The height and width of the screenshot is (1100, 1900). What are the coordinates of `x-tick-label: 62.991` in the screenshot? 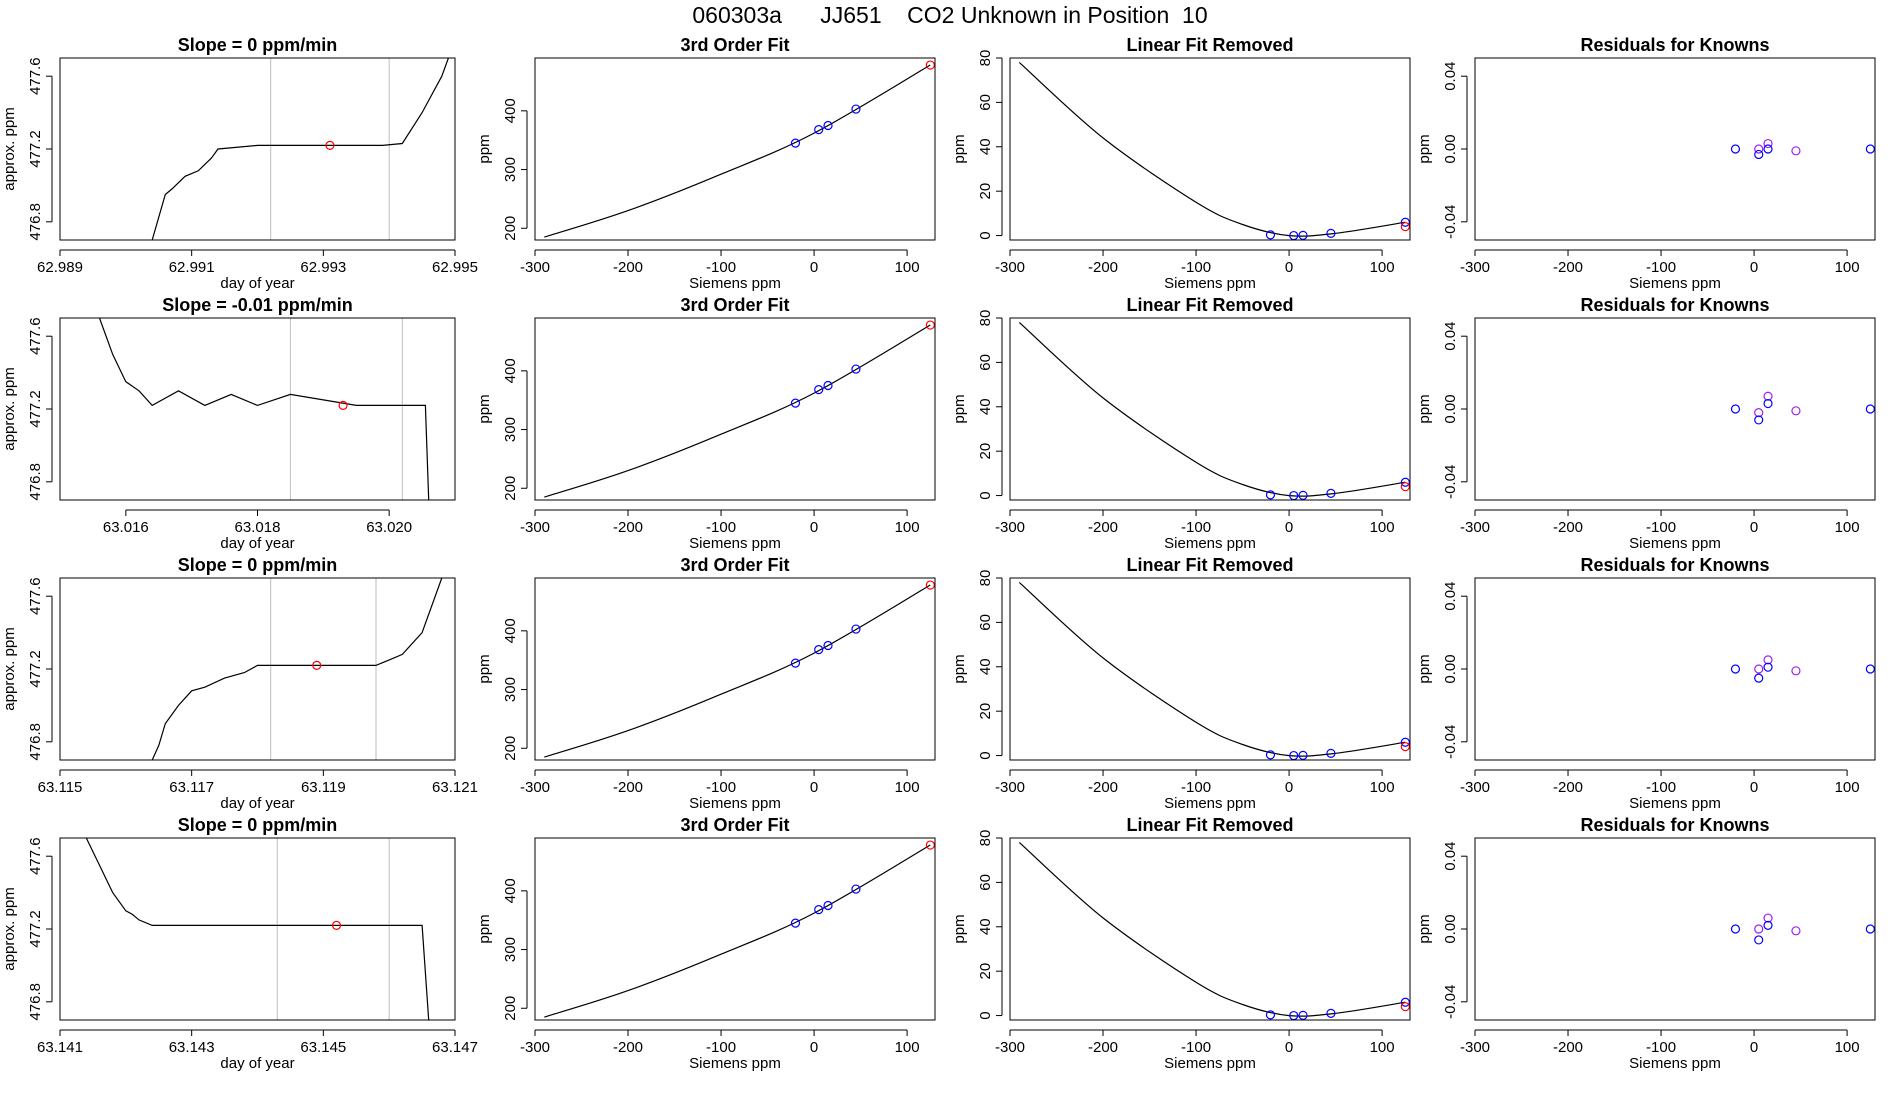 It's located at (192, 267).